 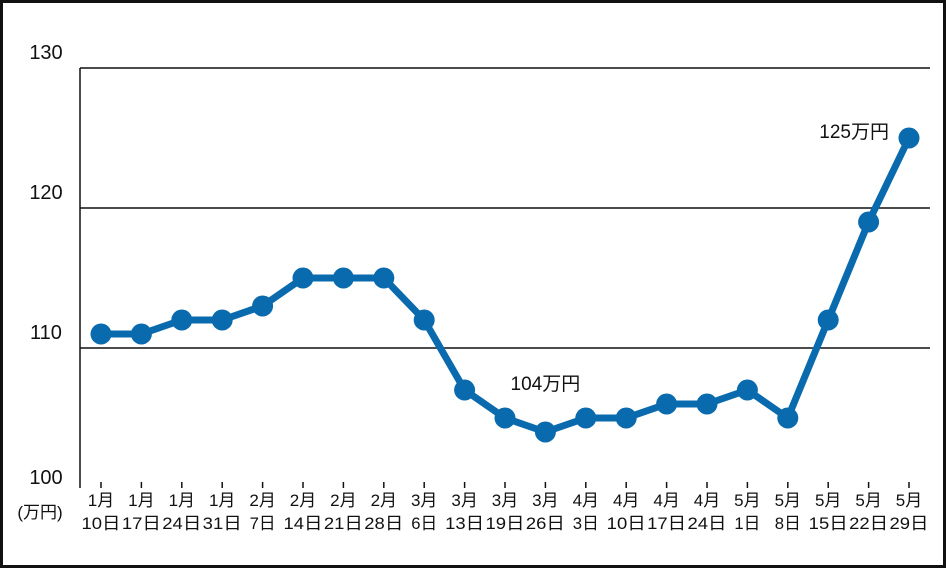 What do you see at coordinates (303, 523) in the screenshot?
I see `x-tick-label-day: 14日` at bounding box center [303, 523].